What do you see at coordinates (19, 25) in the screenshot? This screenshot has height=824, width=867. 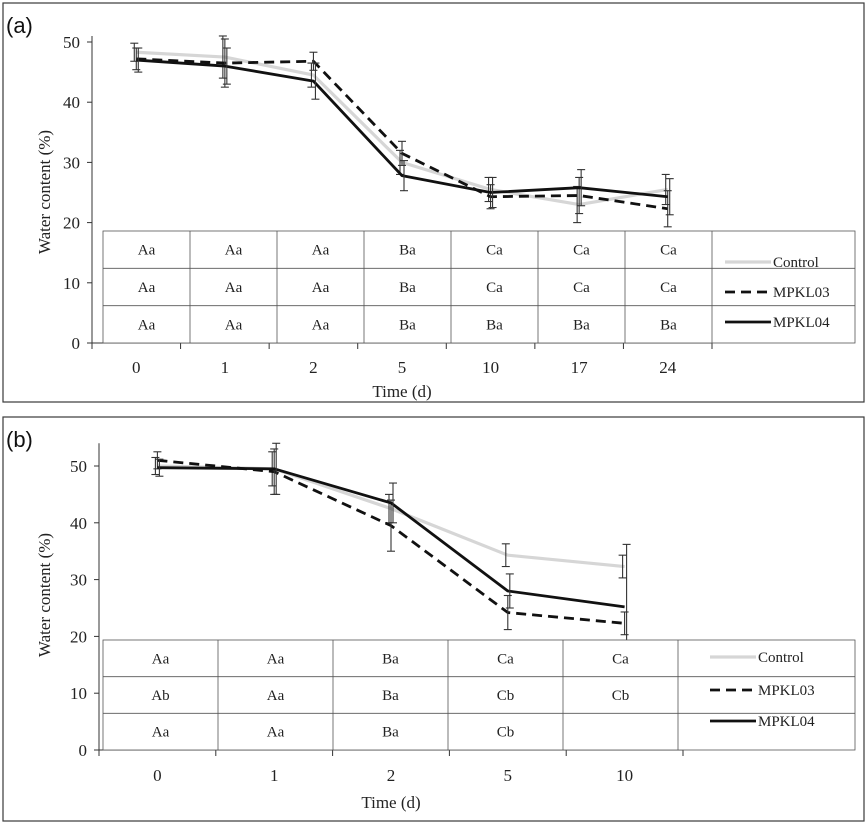 I see `panel-label: (a)` at bounding box center [19, 25].